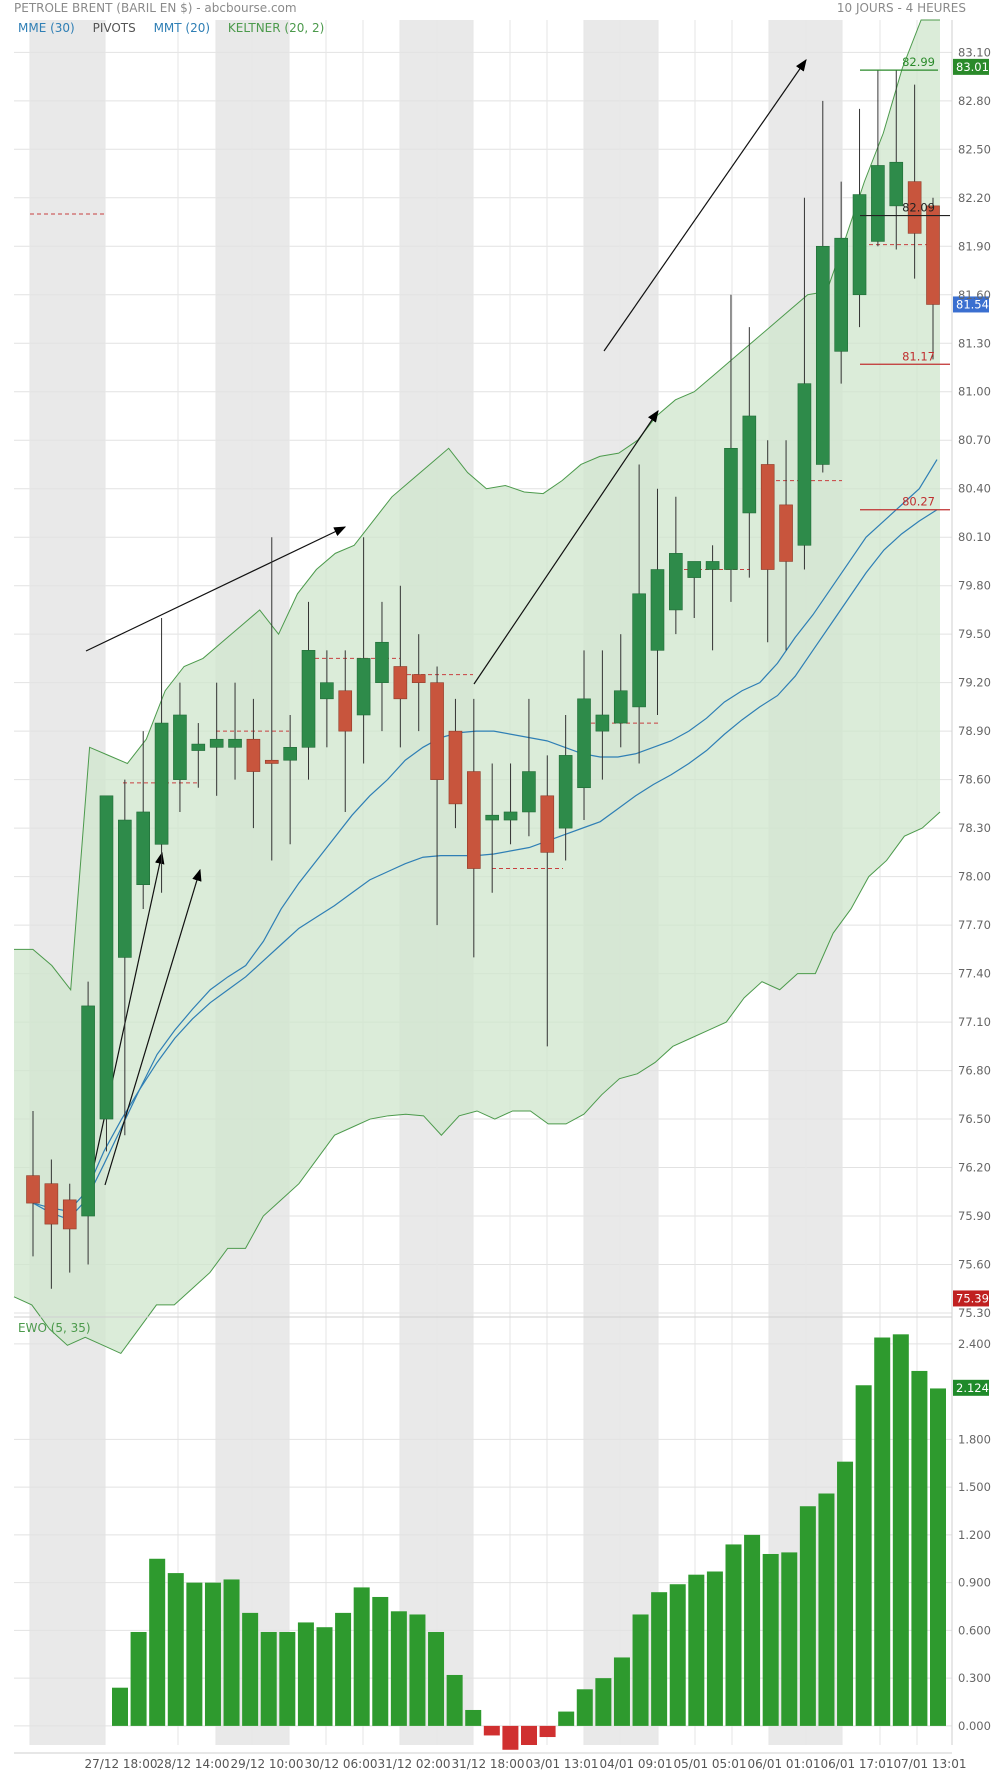  I want to click on high-badge, so click(971, 66).